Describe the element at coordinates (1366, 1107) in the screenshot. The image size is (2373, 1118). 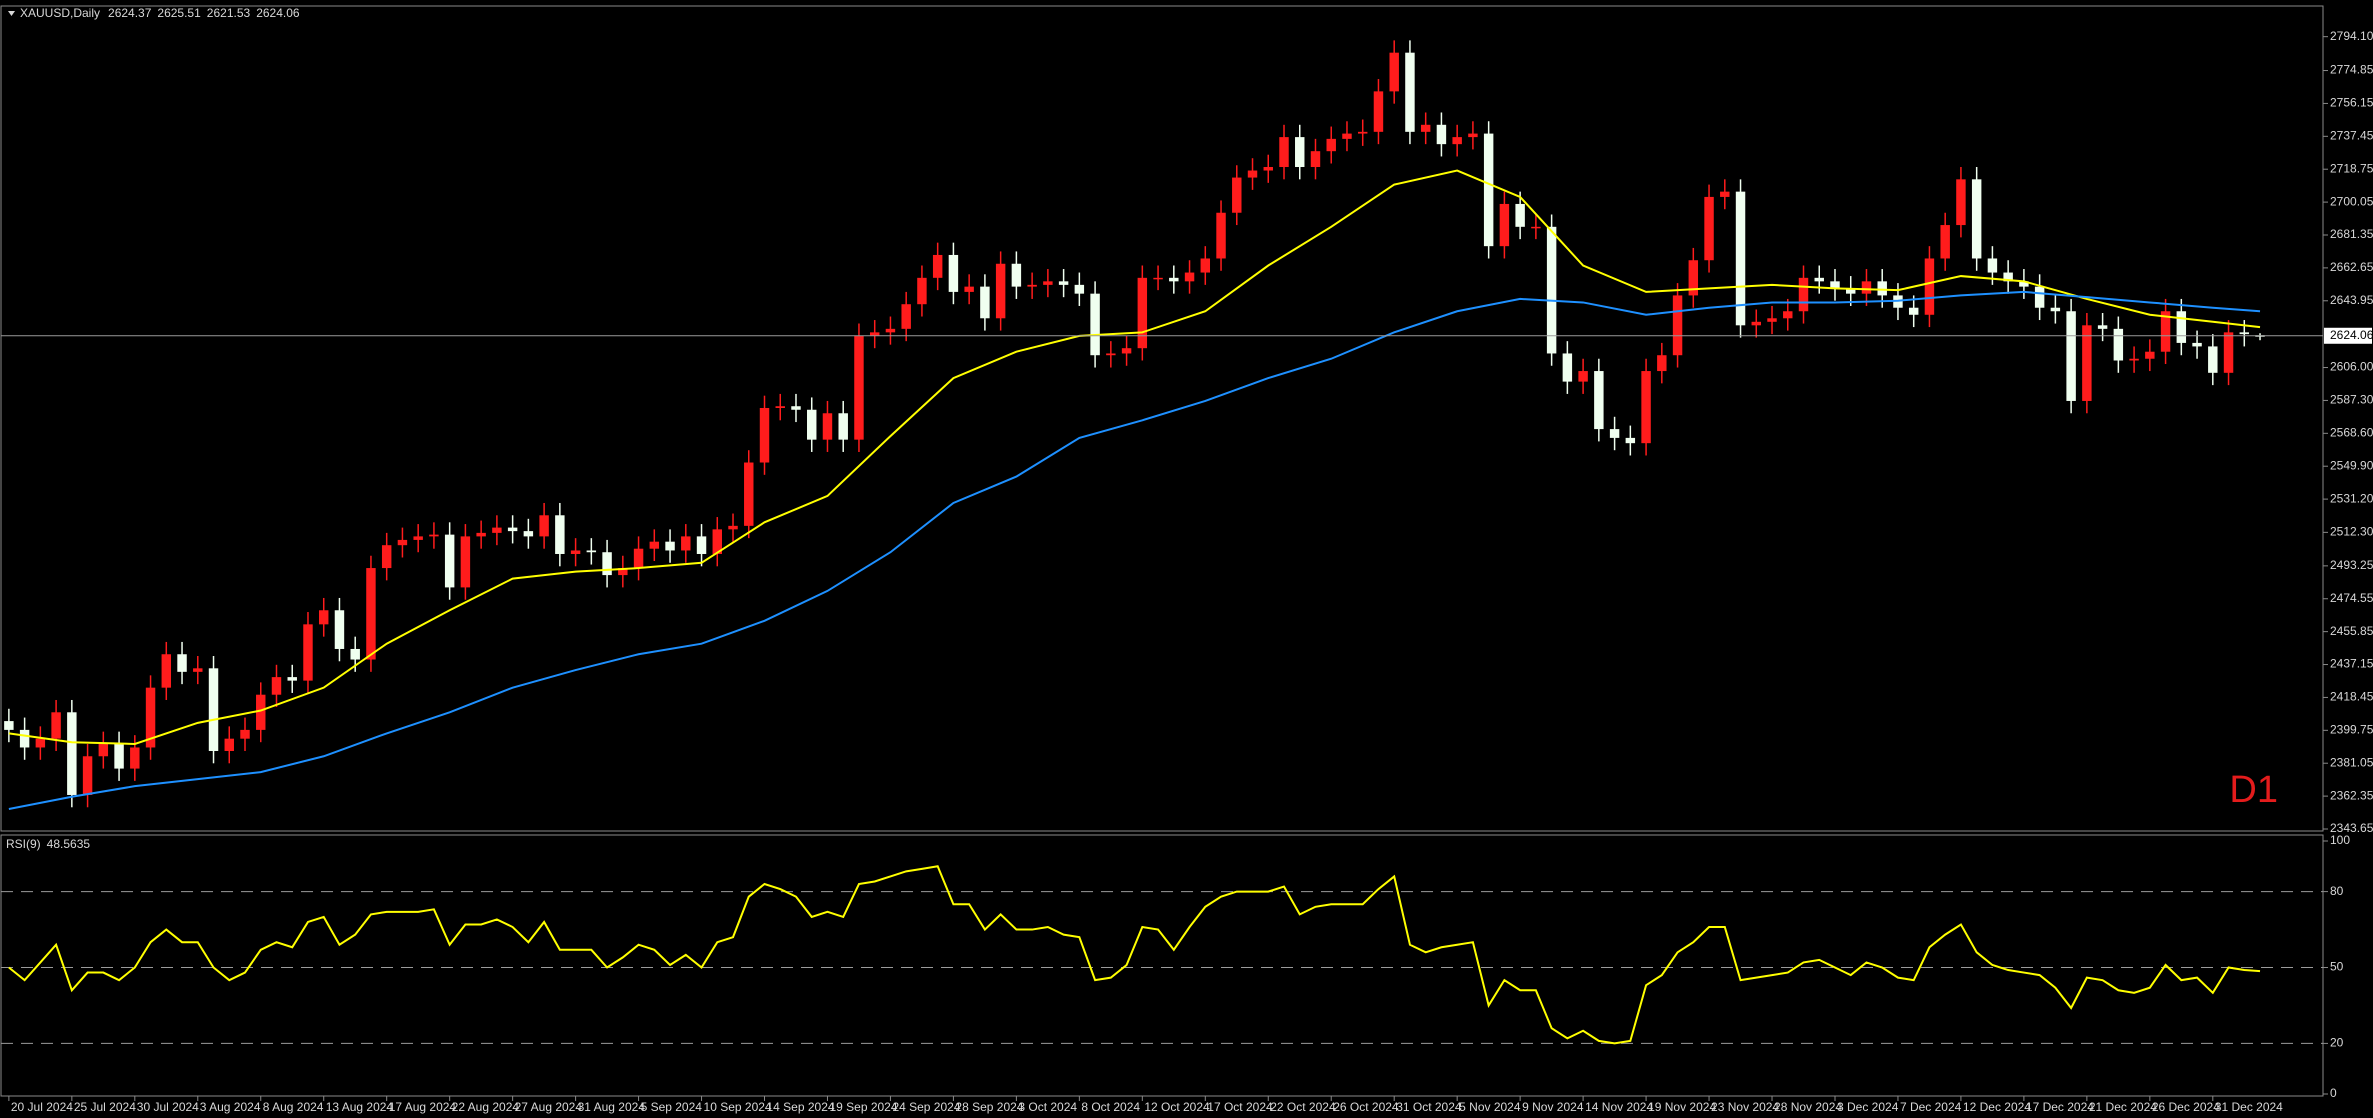
I see `x-tick-label: 26 Oct 2024` at that location.